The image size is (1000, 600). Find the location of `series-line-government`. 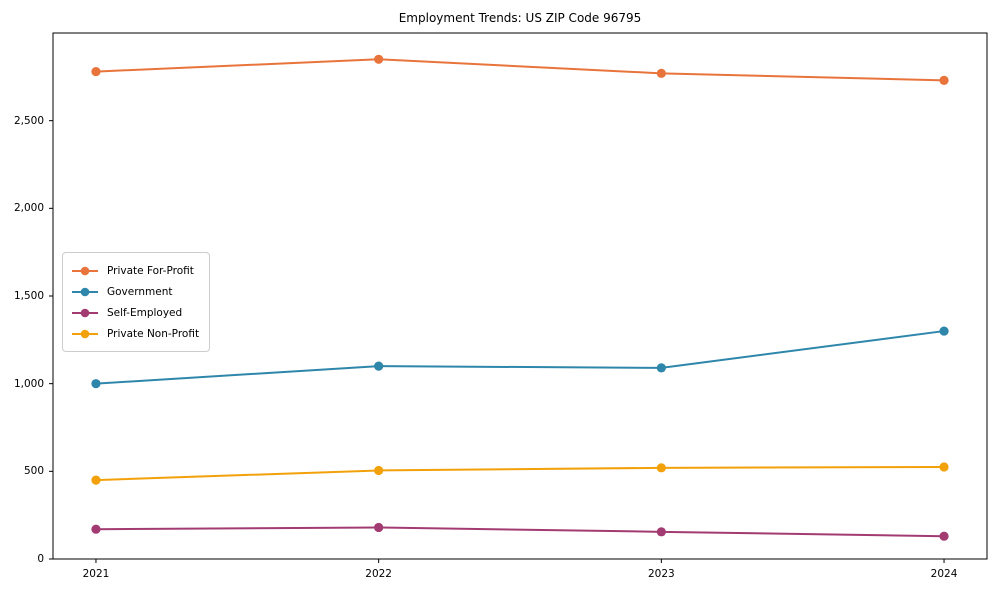

series-line-government is located at coordinates (520, 357).